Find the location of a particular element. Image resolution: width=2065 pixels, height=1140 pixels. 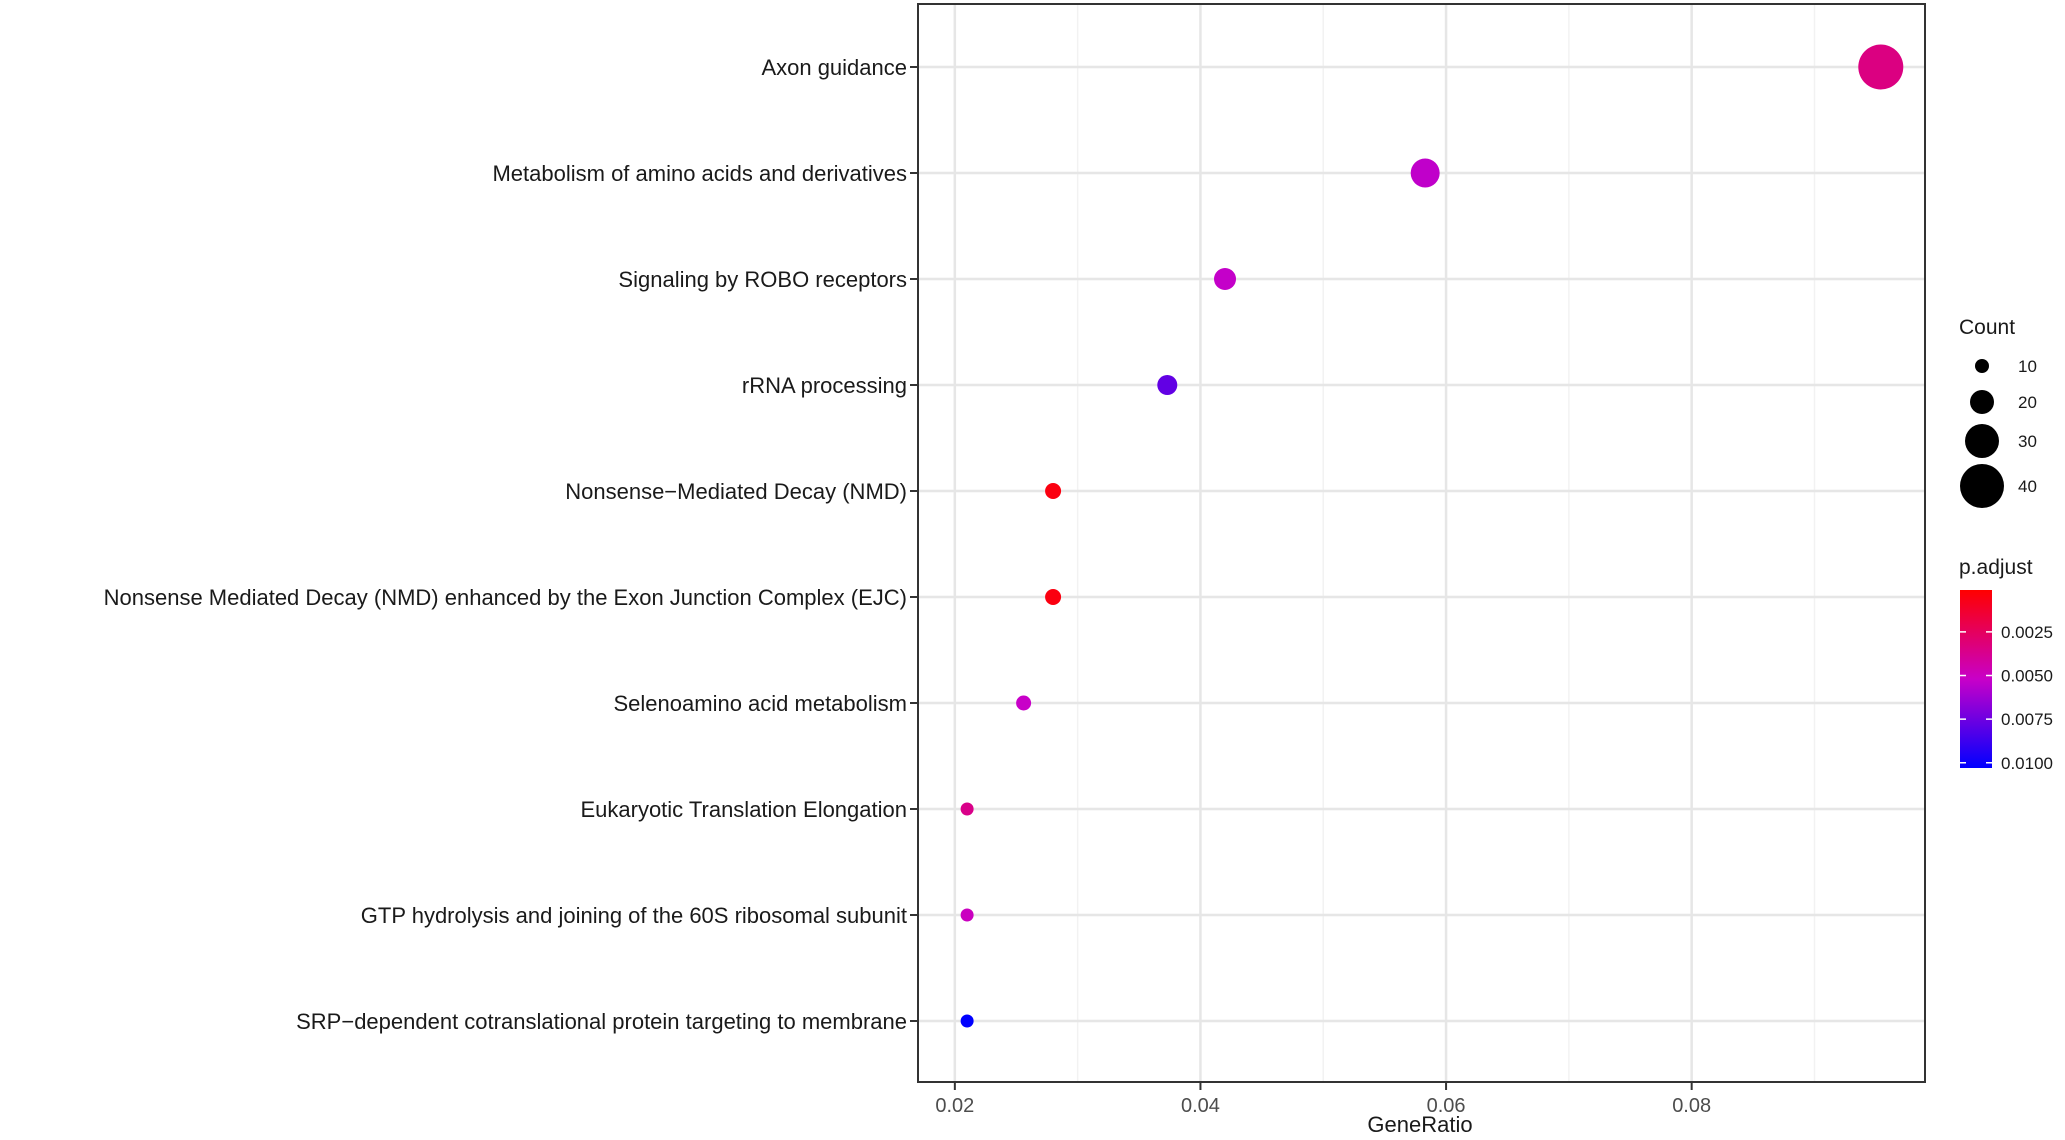

count-legend: Count 10 20 30 40 is located at coordinates (1998, 412).